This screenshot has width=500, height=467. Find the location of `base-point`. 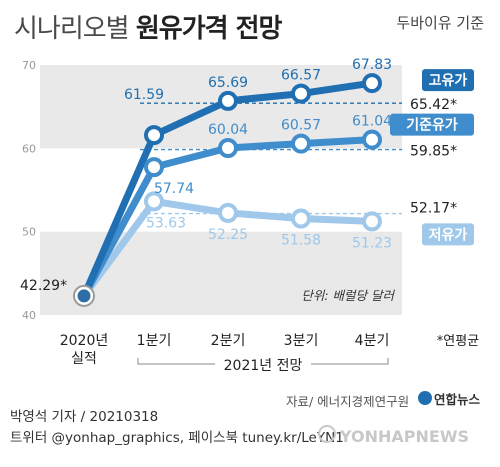

base-point is located at coordinates (84, 296).